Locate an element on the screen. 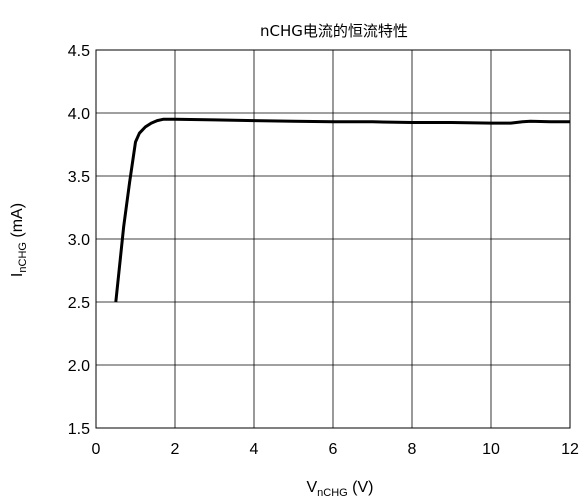  x-axis-label: VnCHG (V) is located at coordinates (339, 489).